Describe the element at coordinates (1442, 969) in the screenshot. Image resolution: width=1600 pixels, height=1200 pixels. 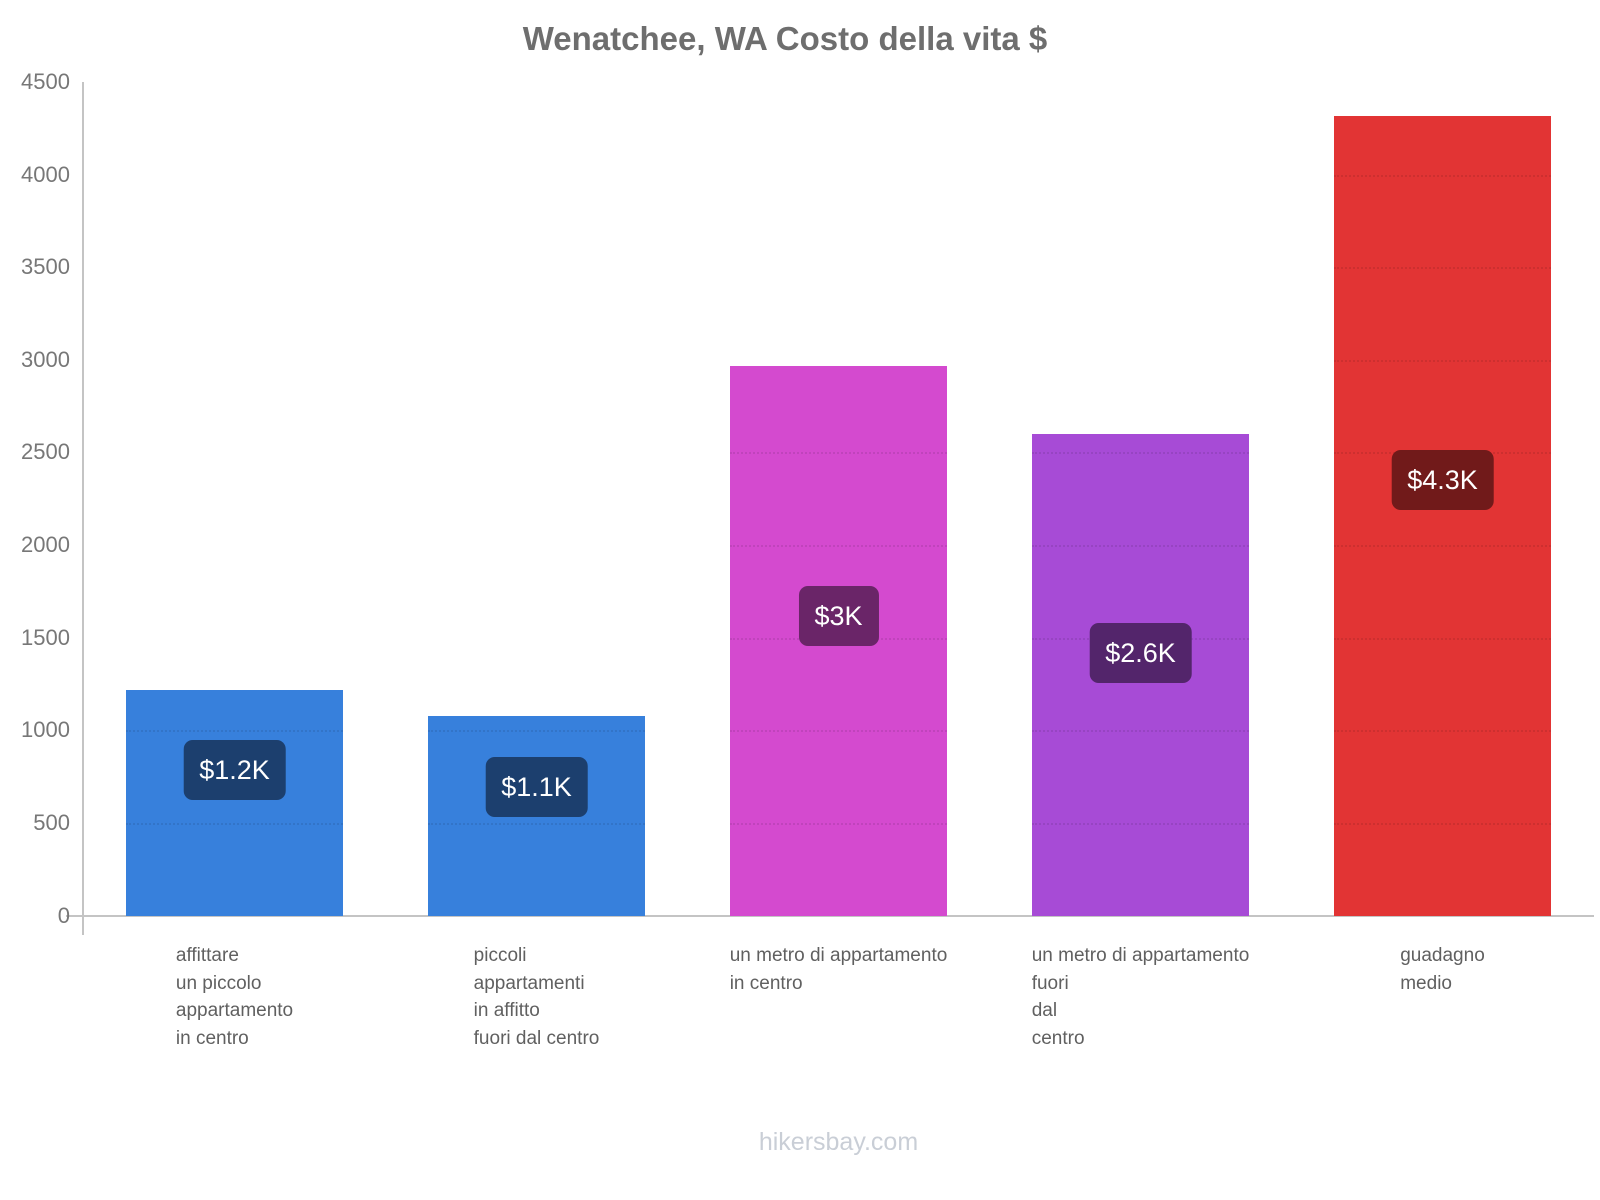
I see `x-category-label: guadagno medio` at that location.